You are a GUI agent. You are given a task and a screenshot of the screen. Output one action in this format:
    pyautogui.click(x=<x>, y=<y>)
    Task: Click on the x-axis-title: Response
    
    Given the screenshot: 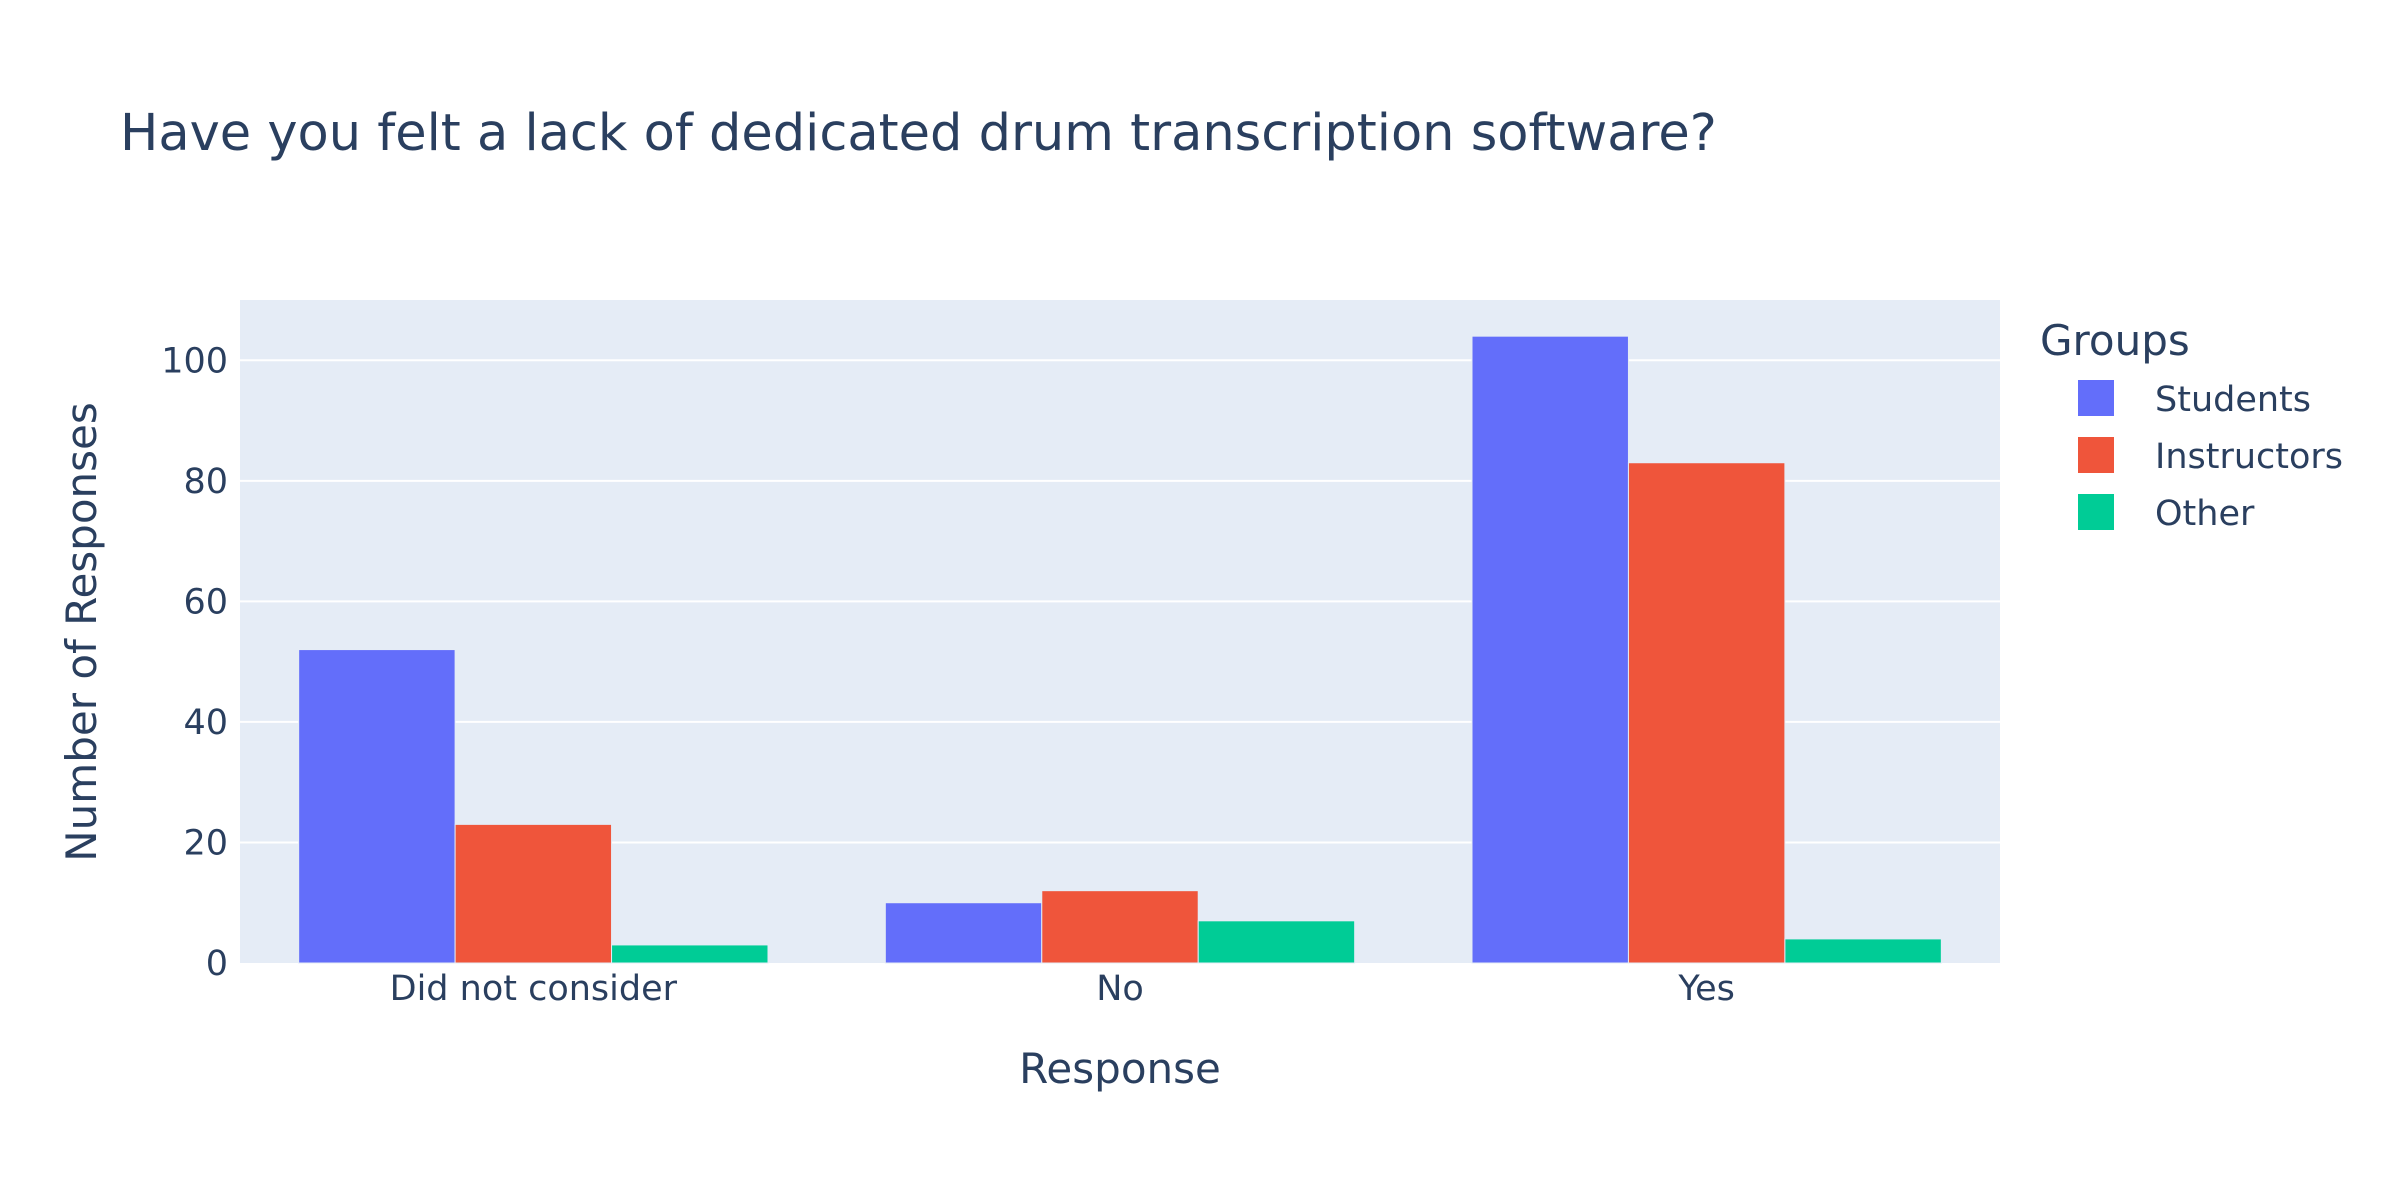 What is the action you would take?
    pyautogui.click(x=1120, y=1068)
    